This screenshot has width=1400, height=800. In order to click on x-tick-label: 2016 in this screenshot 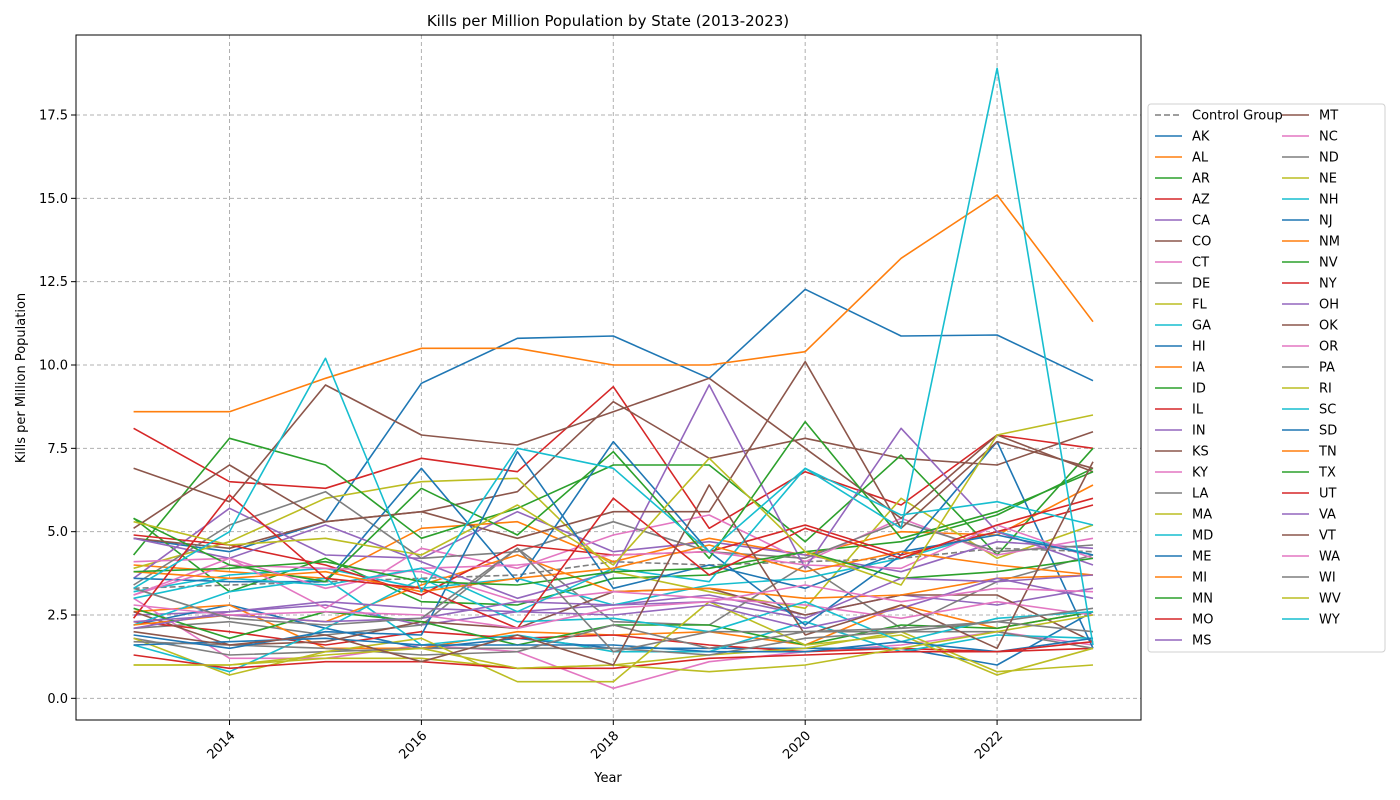, I will do `click(413, 745)`.